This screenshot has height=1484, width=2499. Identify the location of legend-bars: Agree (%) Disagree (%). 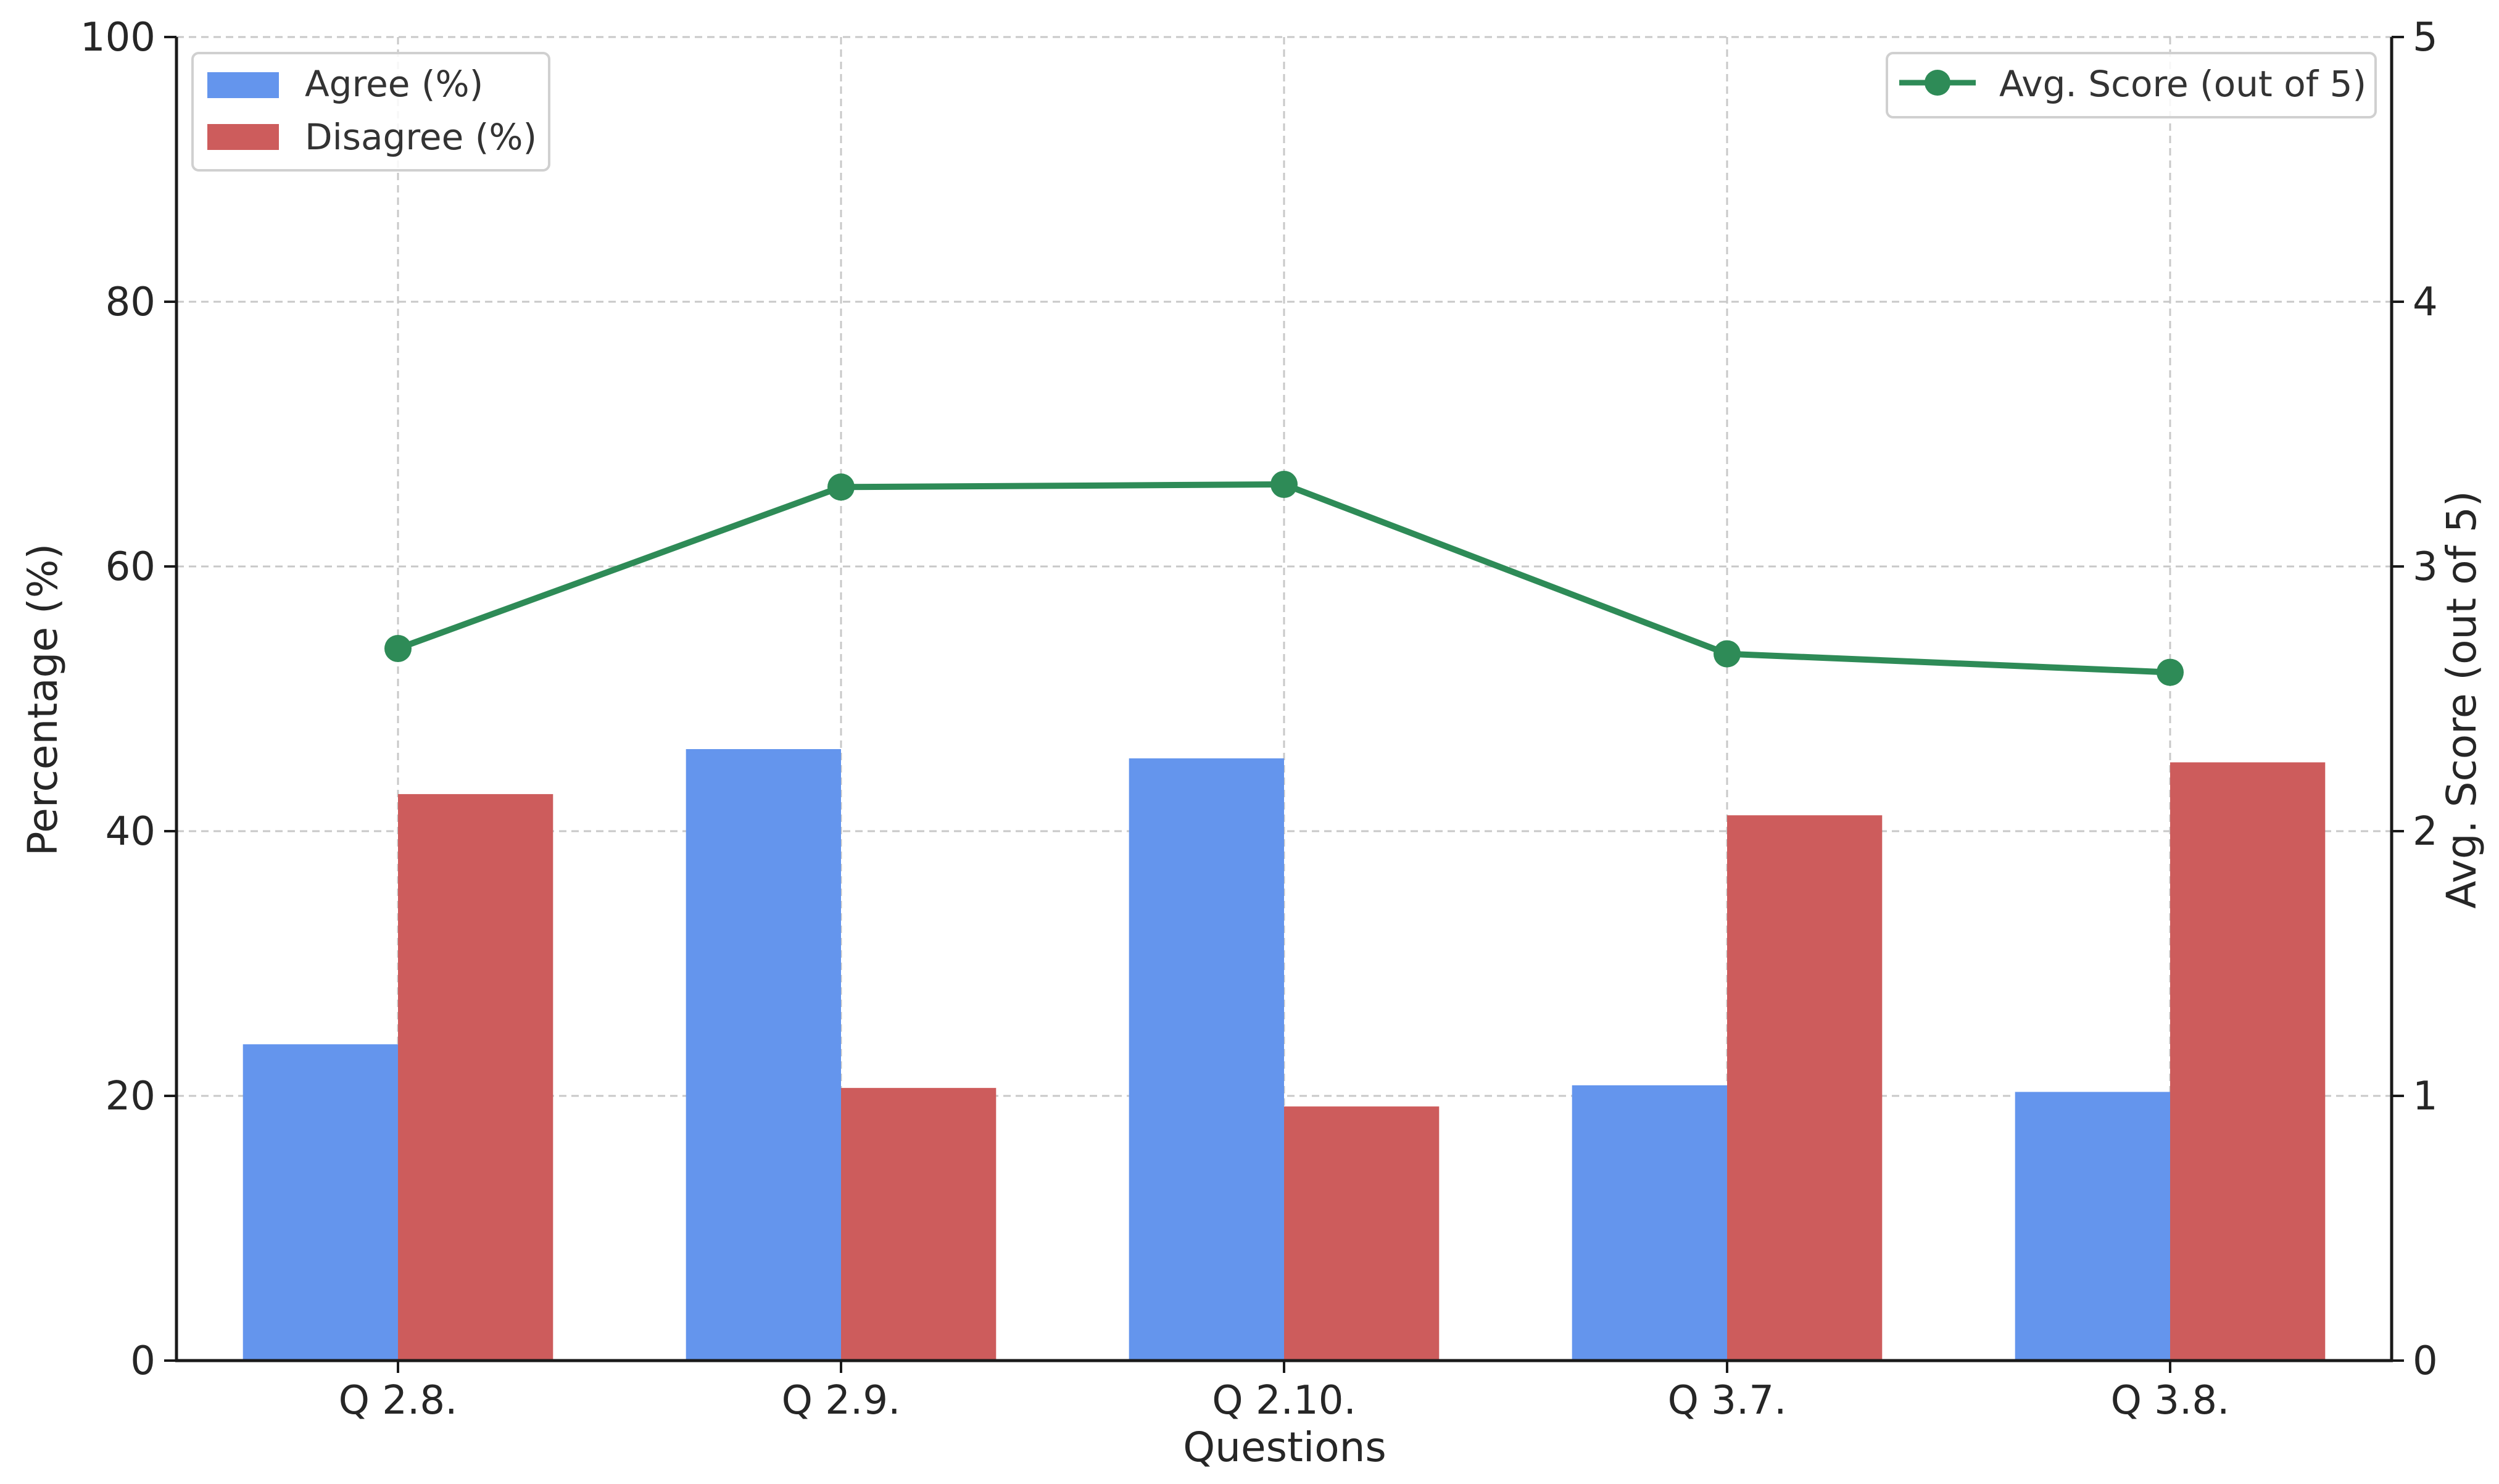
(370, 112).